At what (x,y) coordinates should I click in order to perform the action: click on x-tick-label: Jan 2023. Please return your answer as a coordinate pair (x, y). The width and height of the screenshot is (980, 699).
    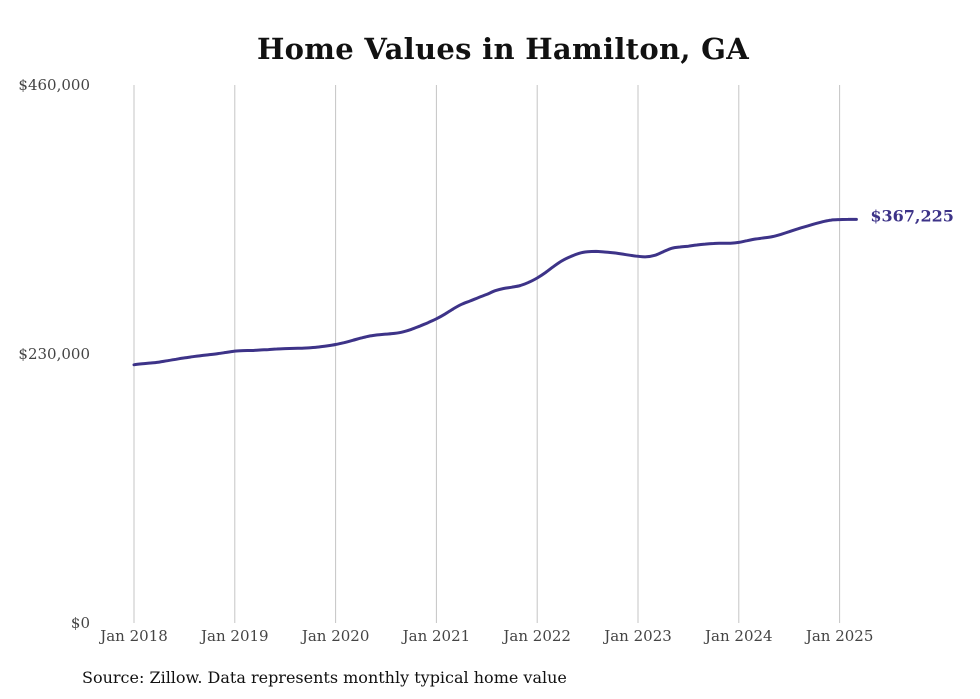
    Looking at the image, I should click on (637, 636).